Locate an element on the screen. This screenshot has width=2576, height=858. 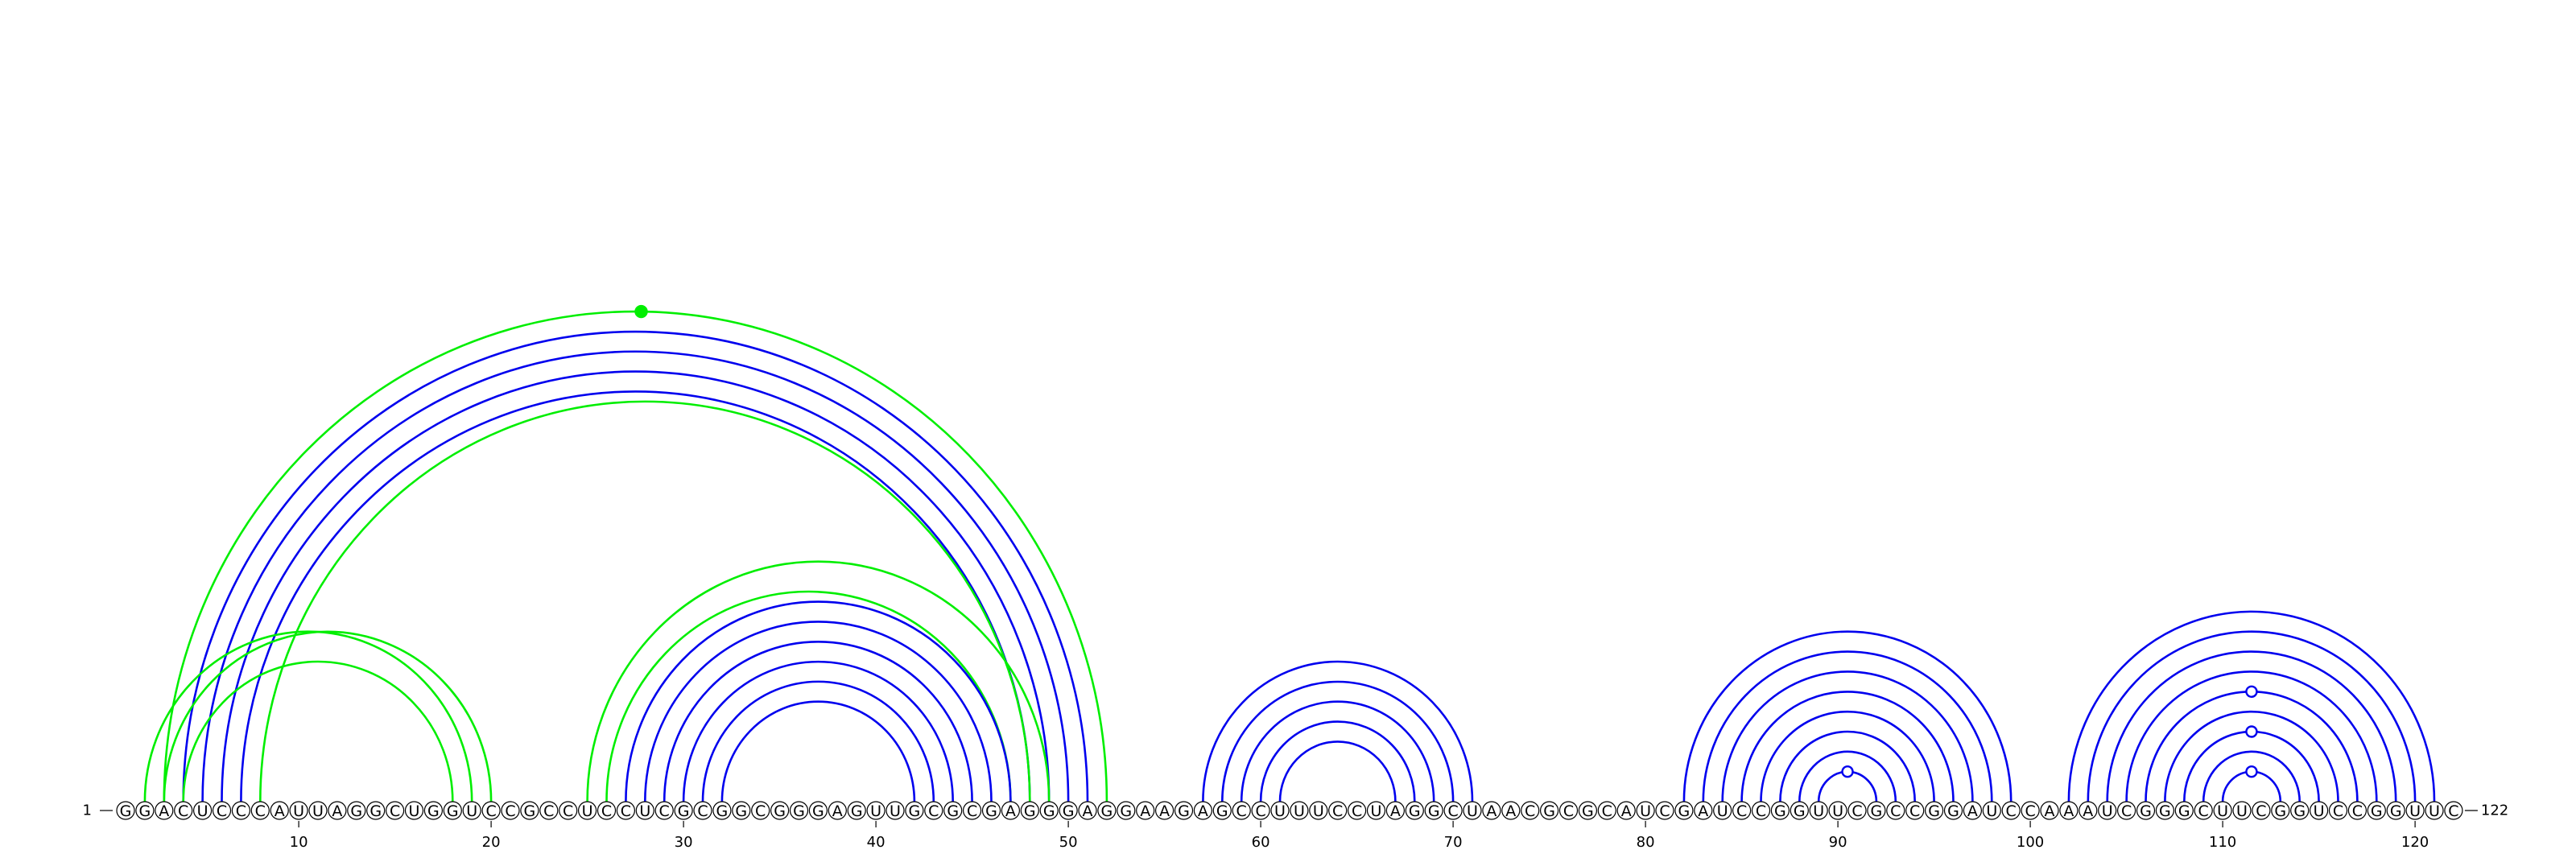
arc-marker is located at coordinates (2251, 771).